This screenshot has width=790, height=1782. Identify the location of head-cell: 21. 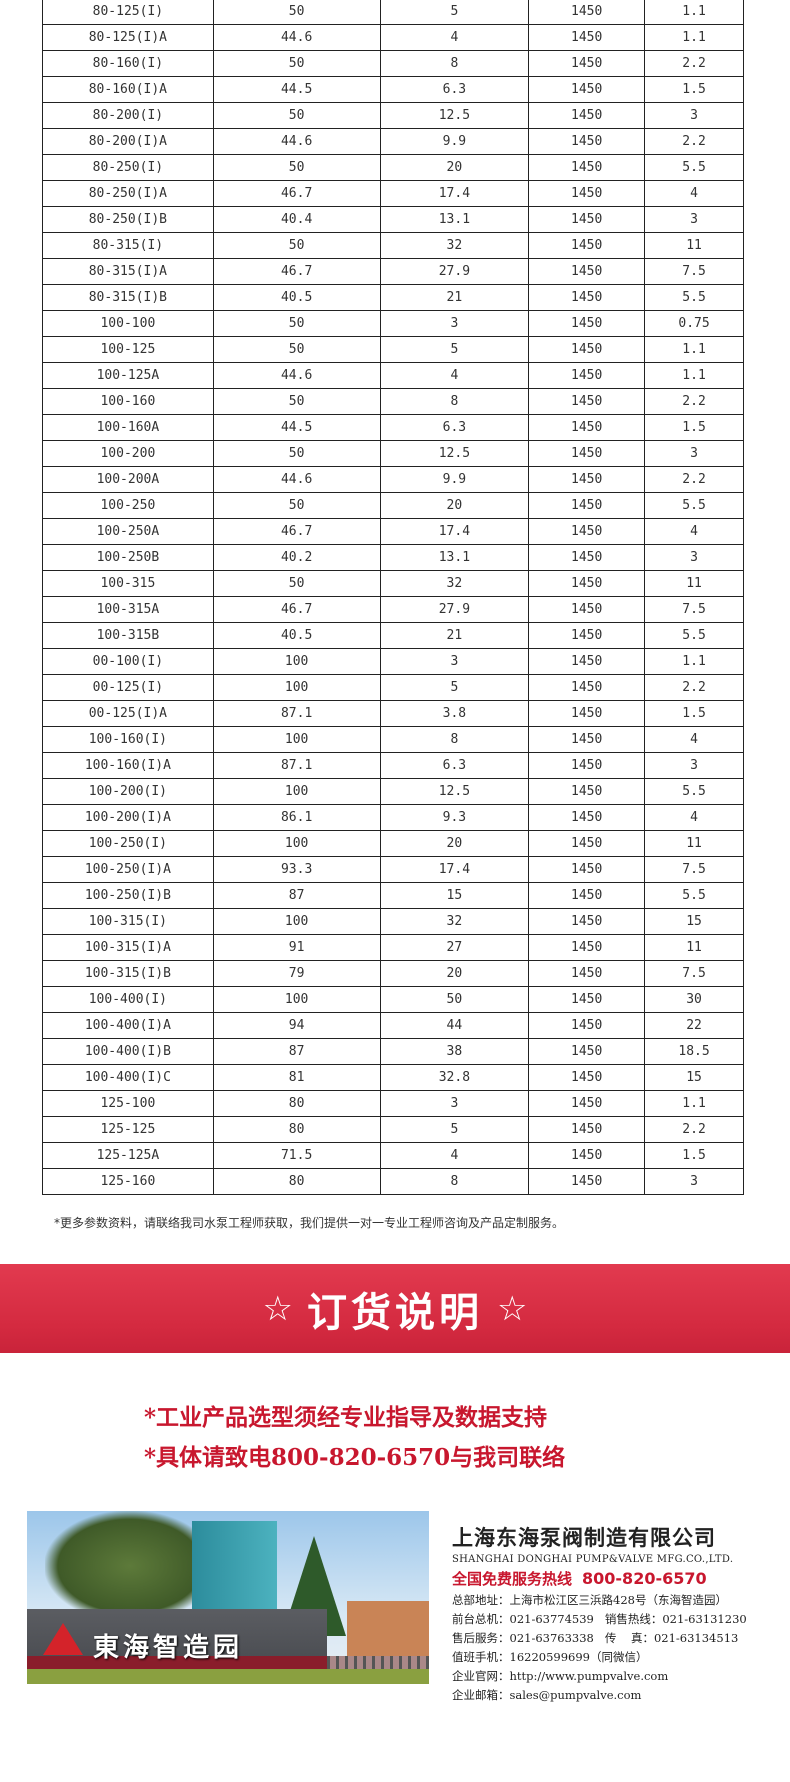
(454, 635).